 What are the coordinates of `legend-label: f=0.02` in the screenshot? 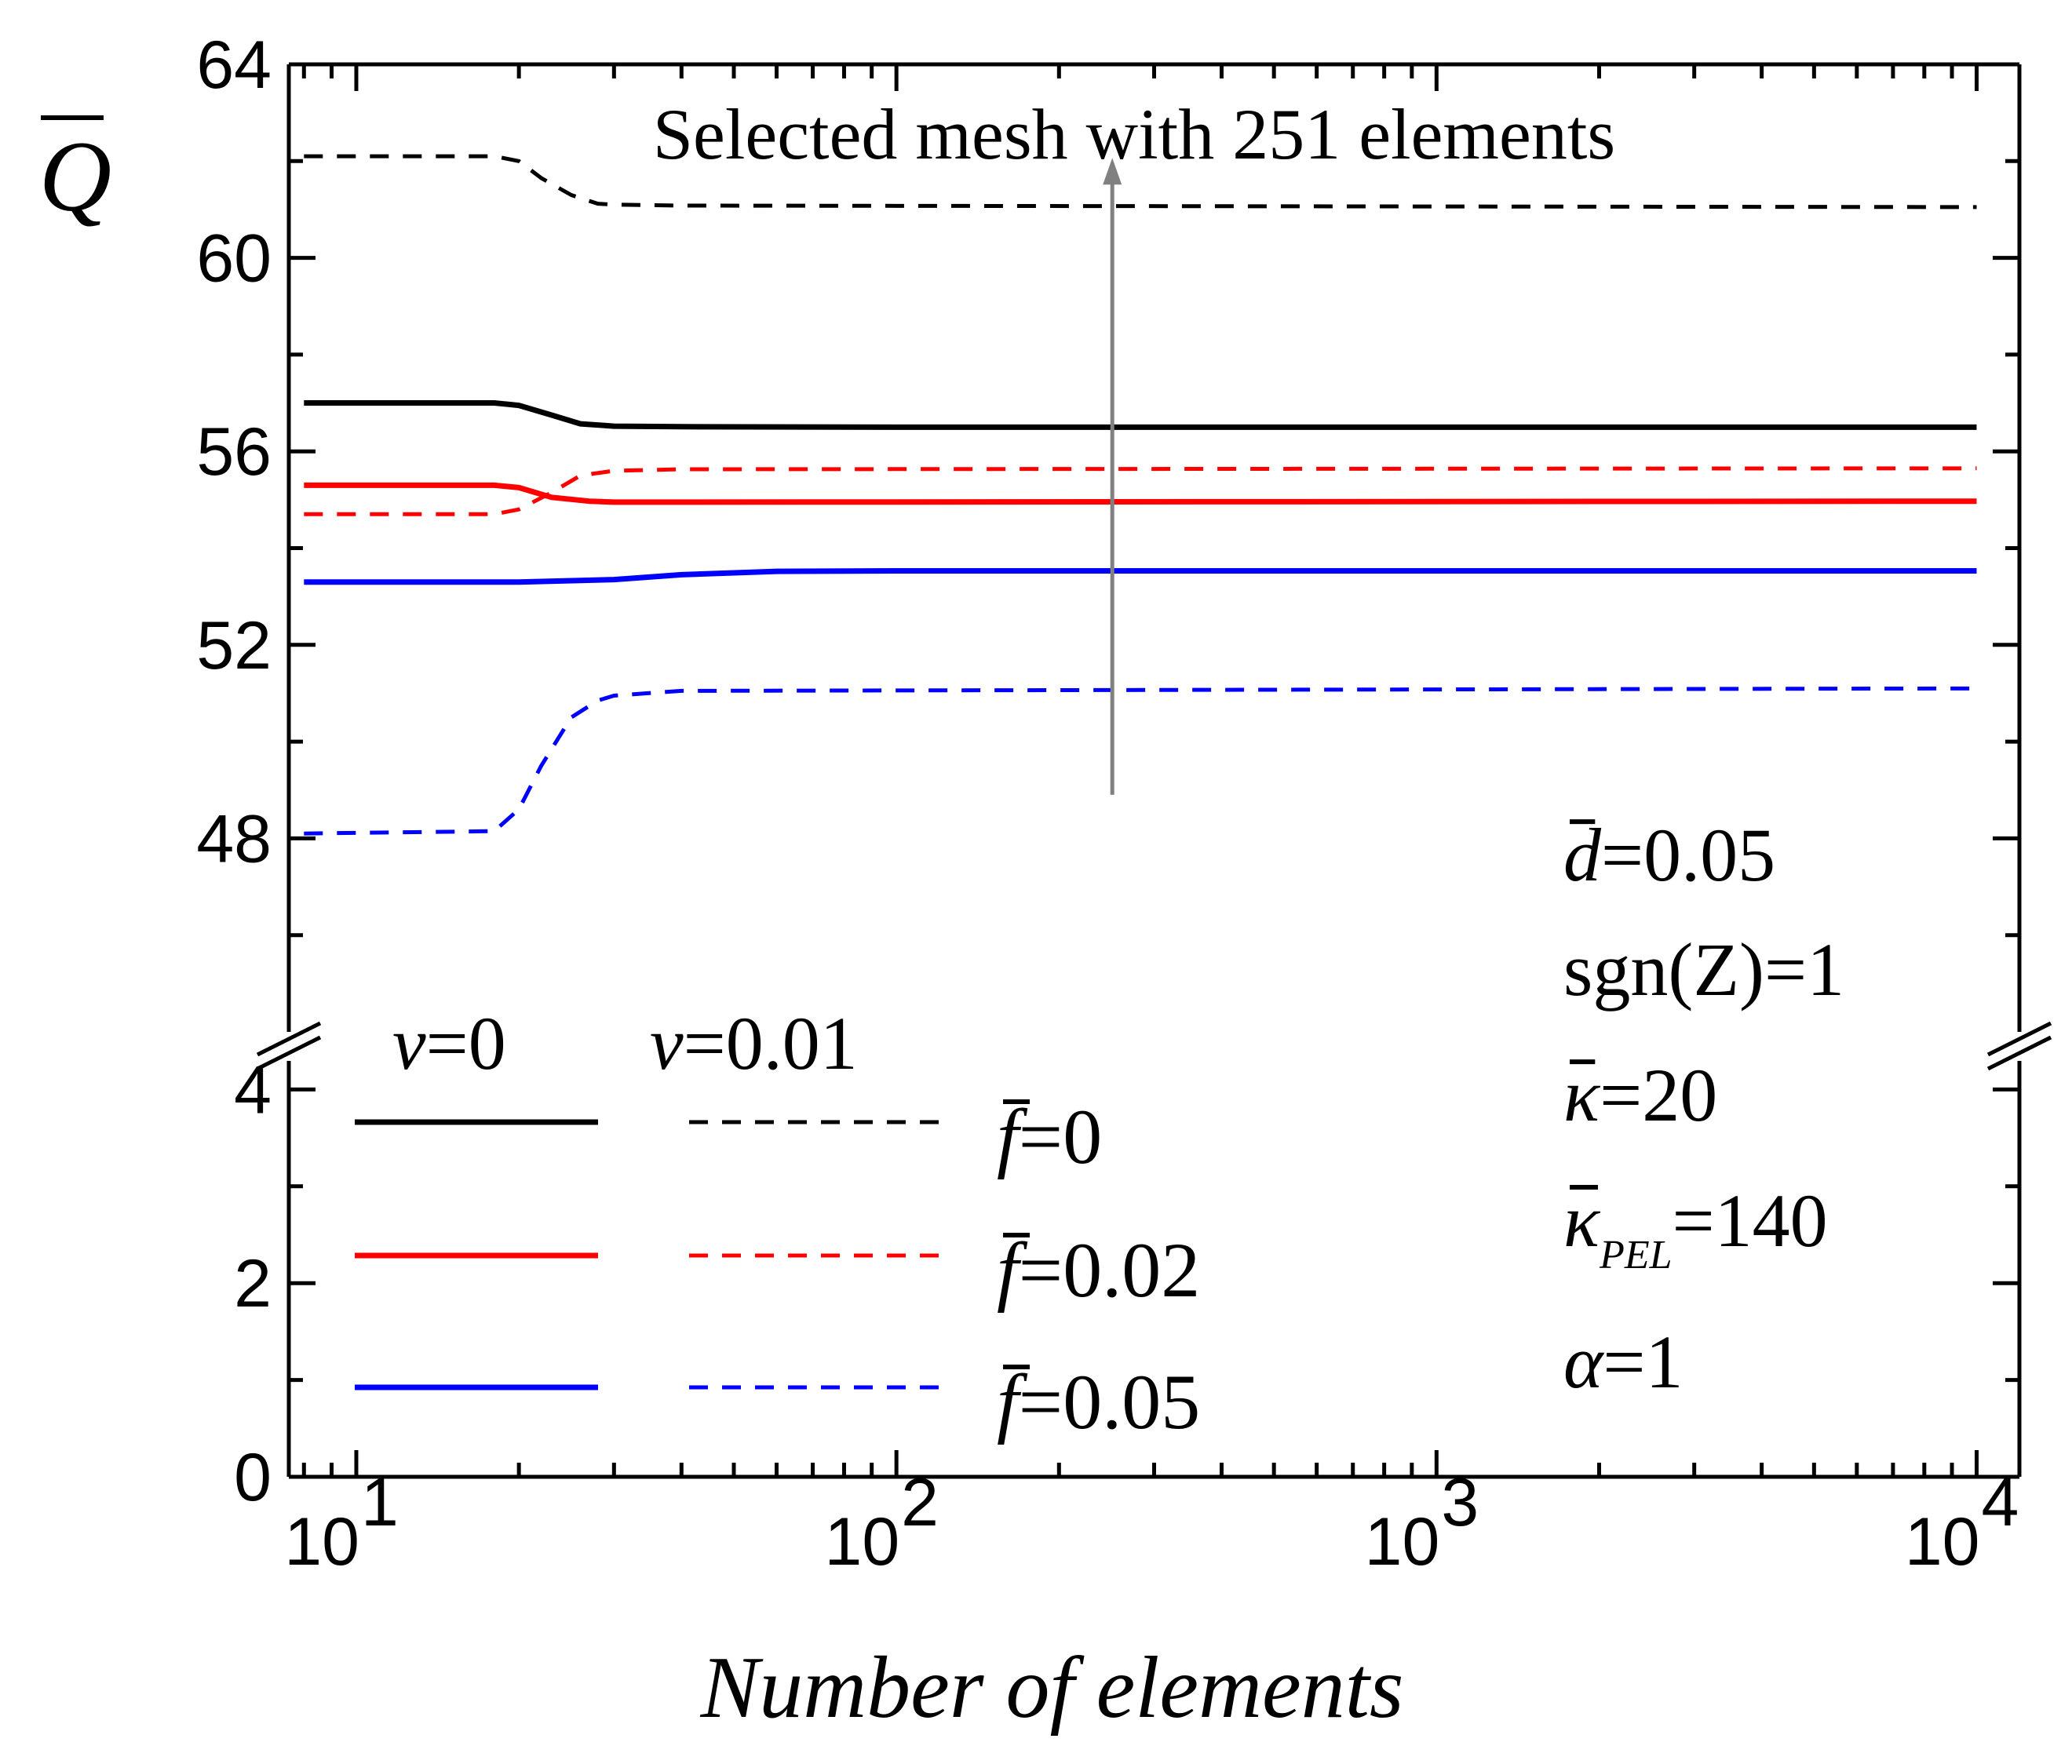 It's located at (1098, 1270).